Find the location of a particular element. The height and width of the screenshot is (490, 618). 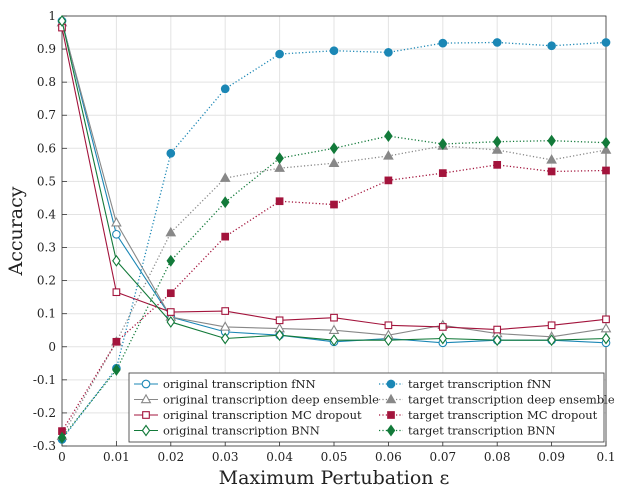

y-tick-label: -0.3 is located at coordinates (44, 446).